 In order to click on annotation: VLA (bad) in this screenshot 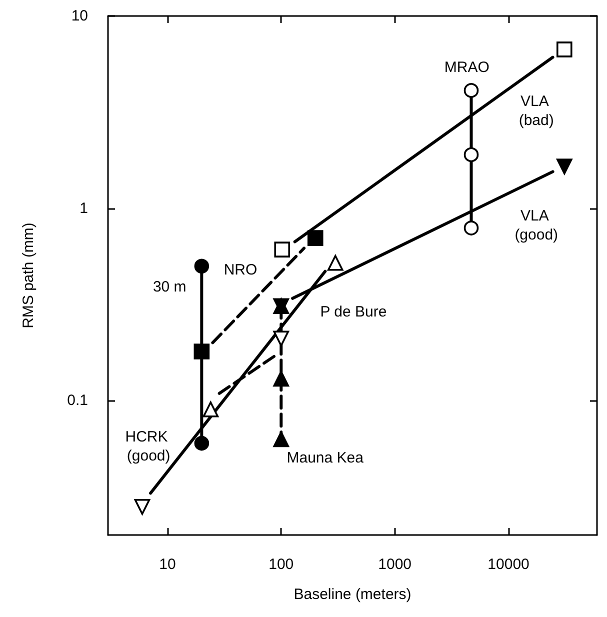, I will do `click(536, 110)`.